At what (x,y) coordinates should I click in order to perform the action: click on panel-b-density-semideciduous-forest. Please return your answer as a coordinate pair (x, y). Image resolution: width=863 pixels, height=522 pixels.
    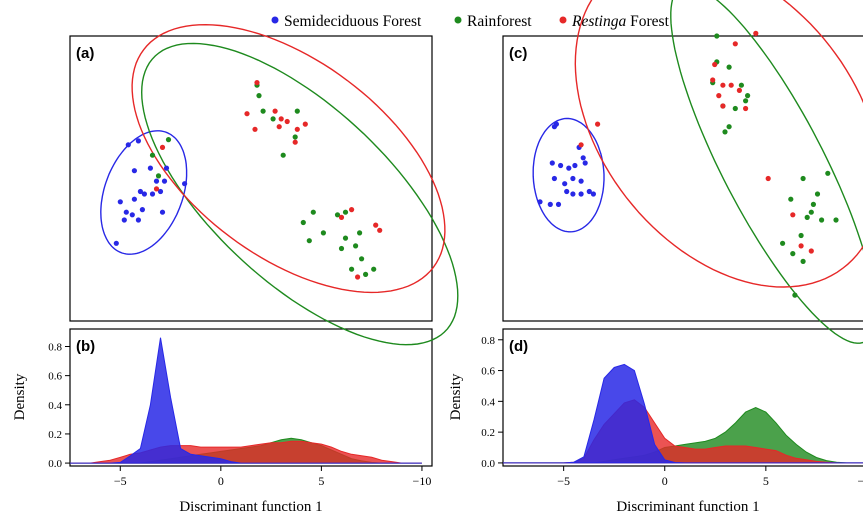
    Looking at the image, I should click on (246, 400).